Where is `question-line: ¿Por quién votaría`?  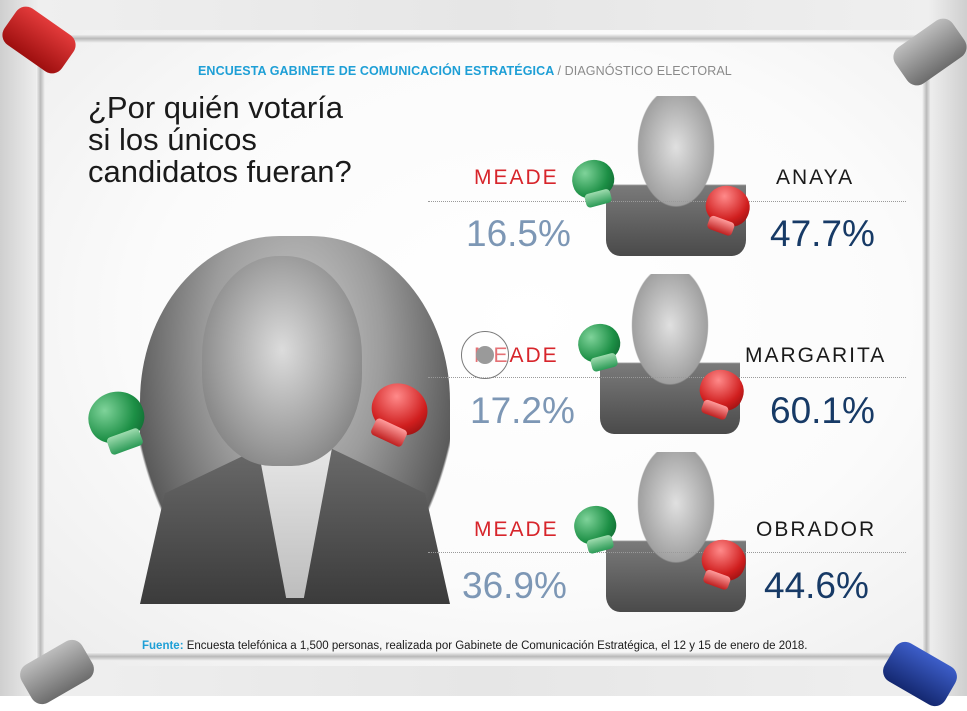 question-line: ¿Por quién votaría is located at coordinates (216, 107).